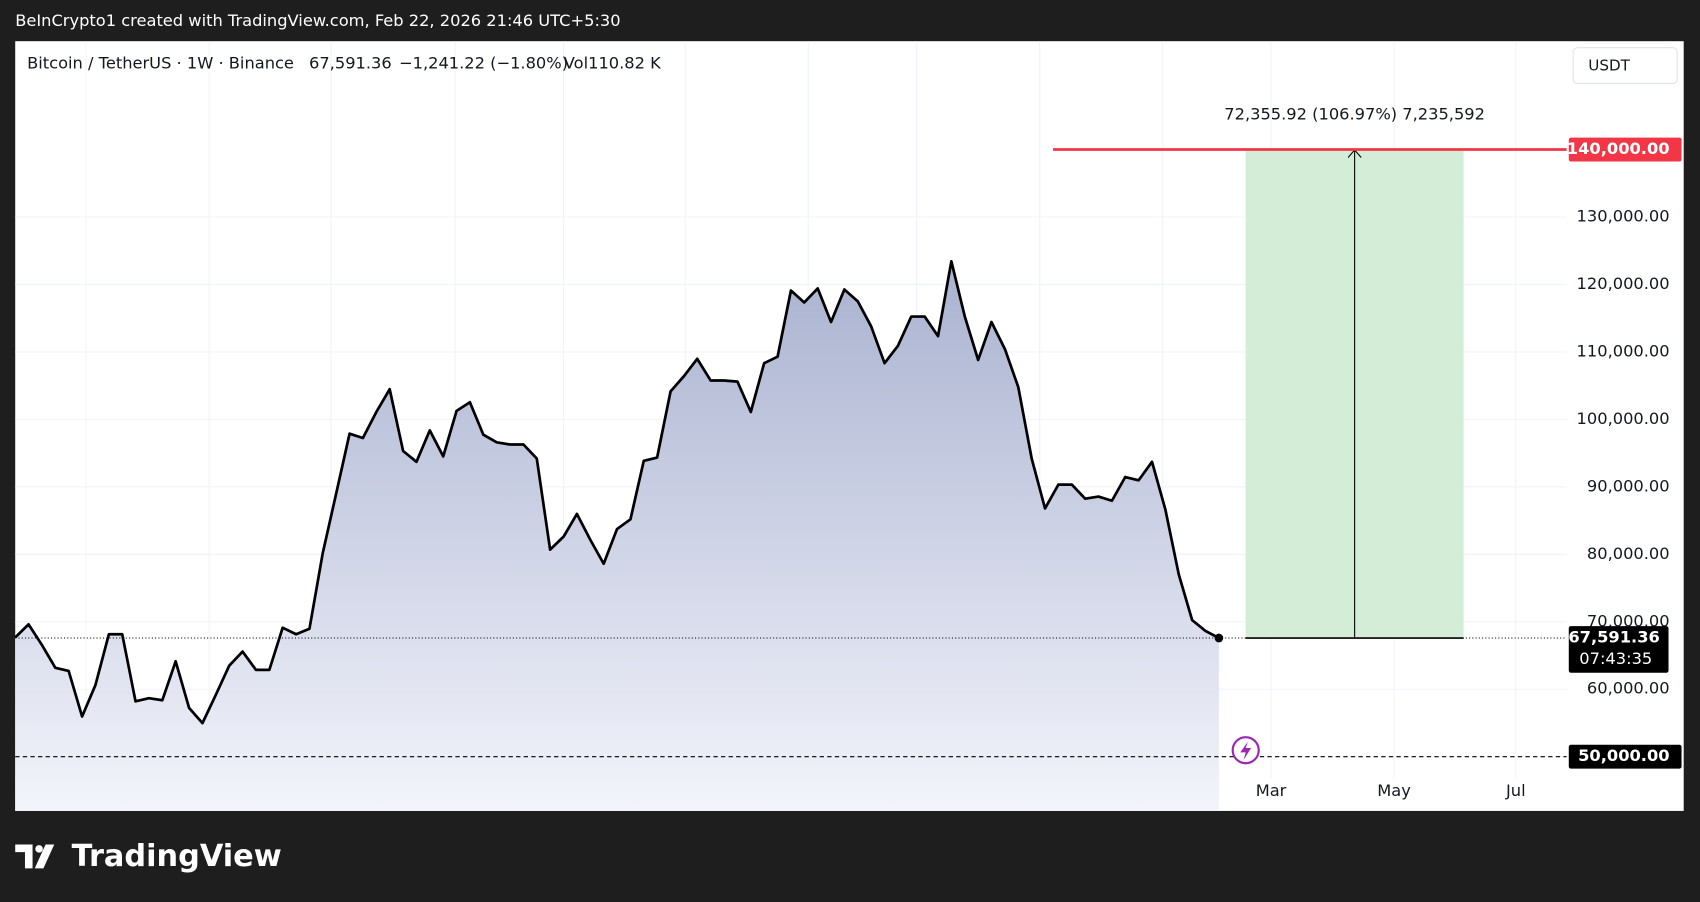 This screenshot has width=1700, height=902. Describe the element at coordinates (483, 62) in the screenshot. I see `legend-change: −1,241.22 (−1.80%)` at that location.